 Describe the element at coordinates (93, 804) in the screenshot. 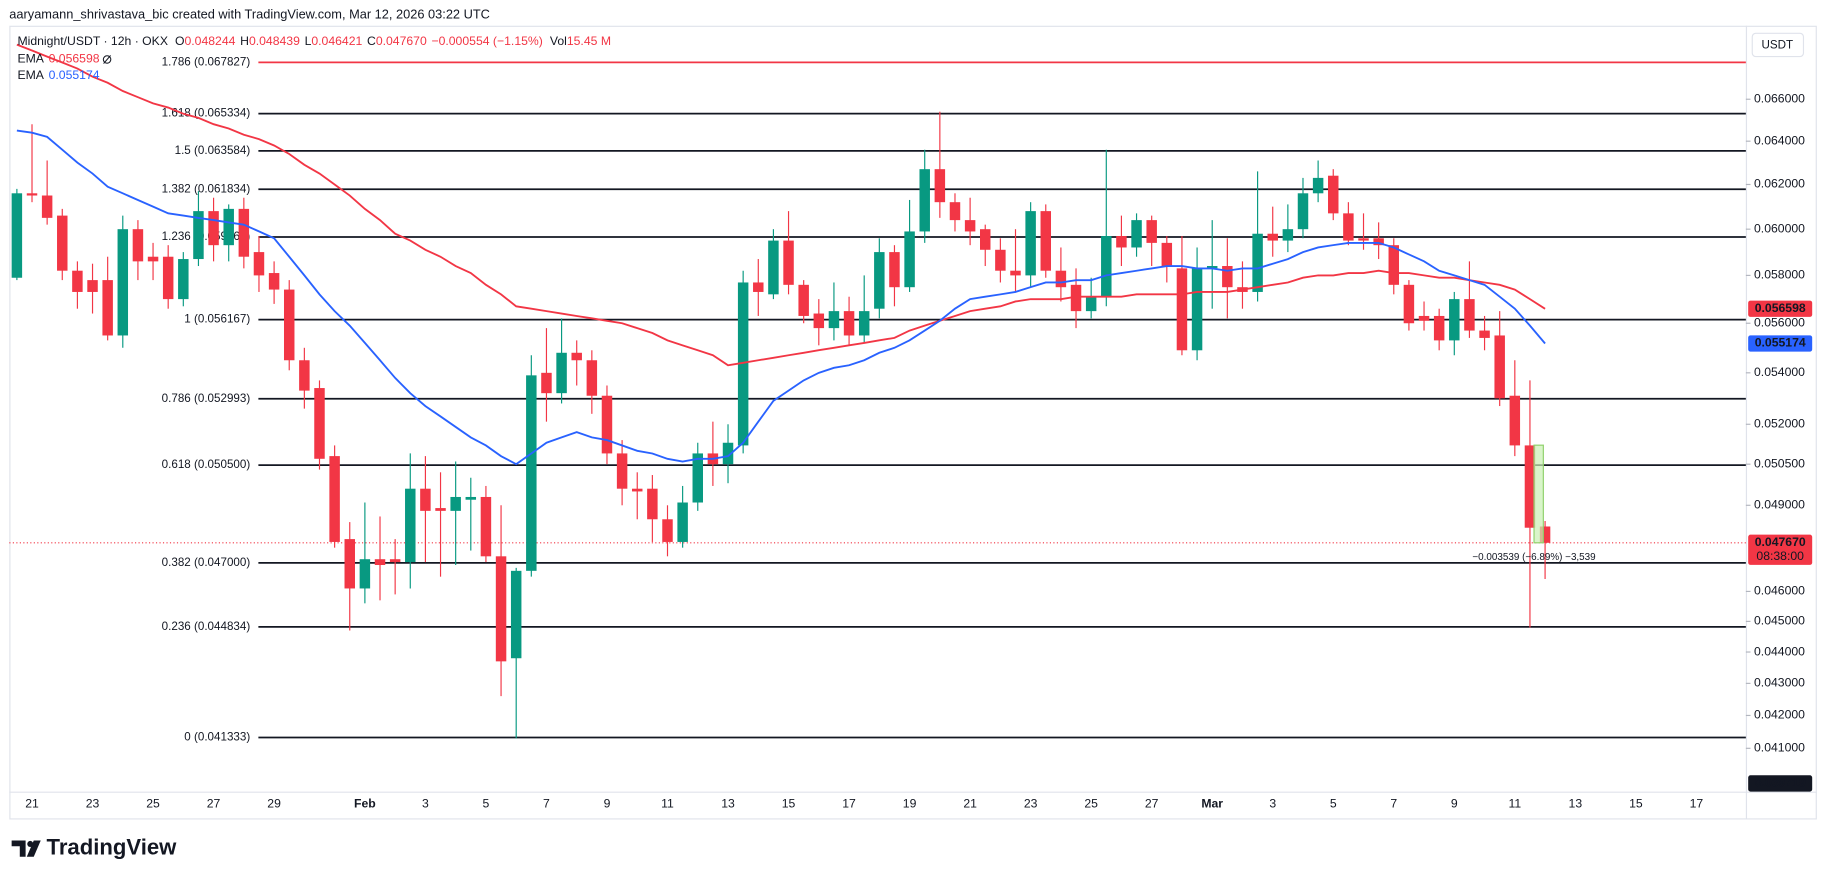

I see `x-tick-label: 23` at that location.